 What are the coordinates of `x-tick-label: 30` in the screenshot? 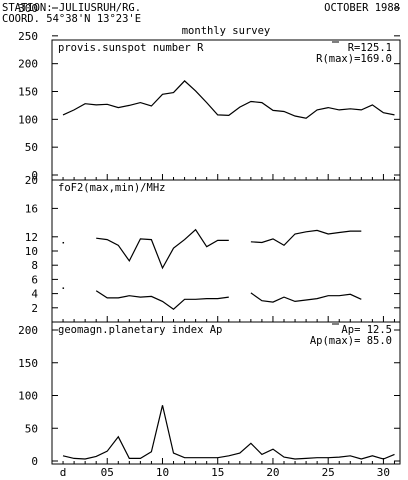 It's located at (383, 472).